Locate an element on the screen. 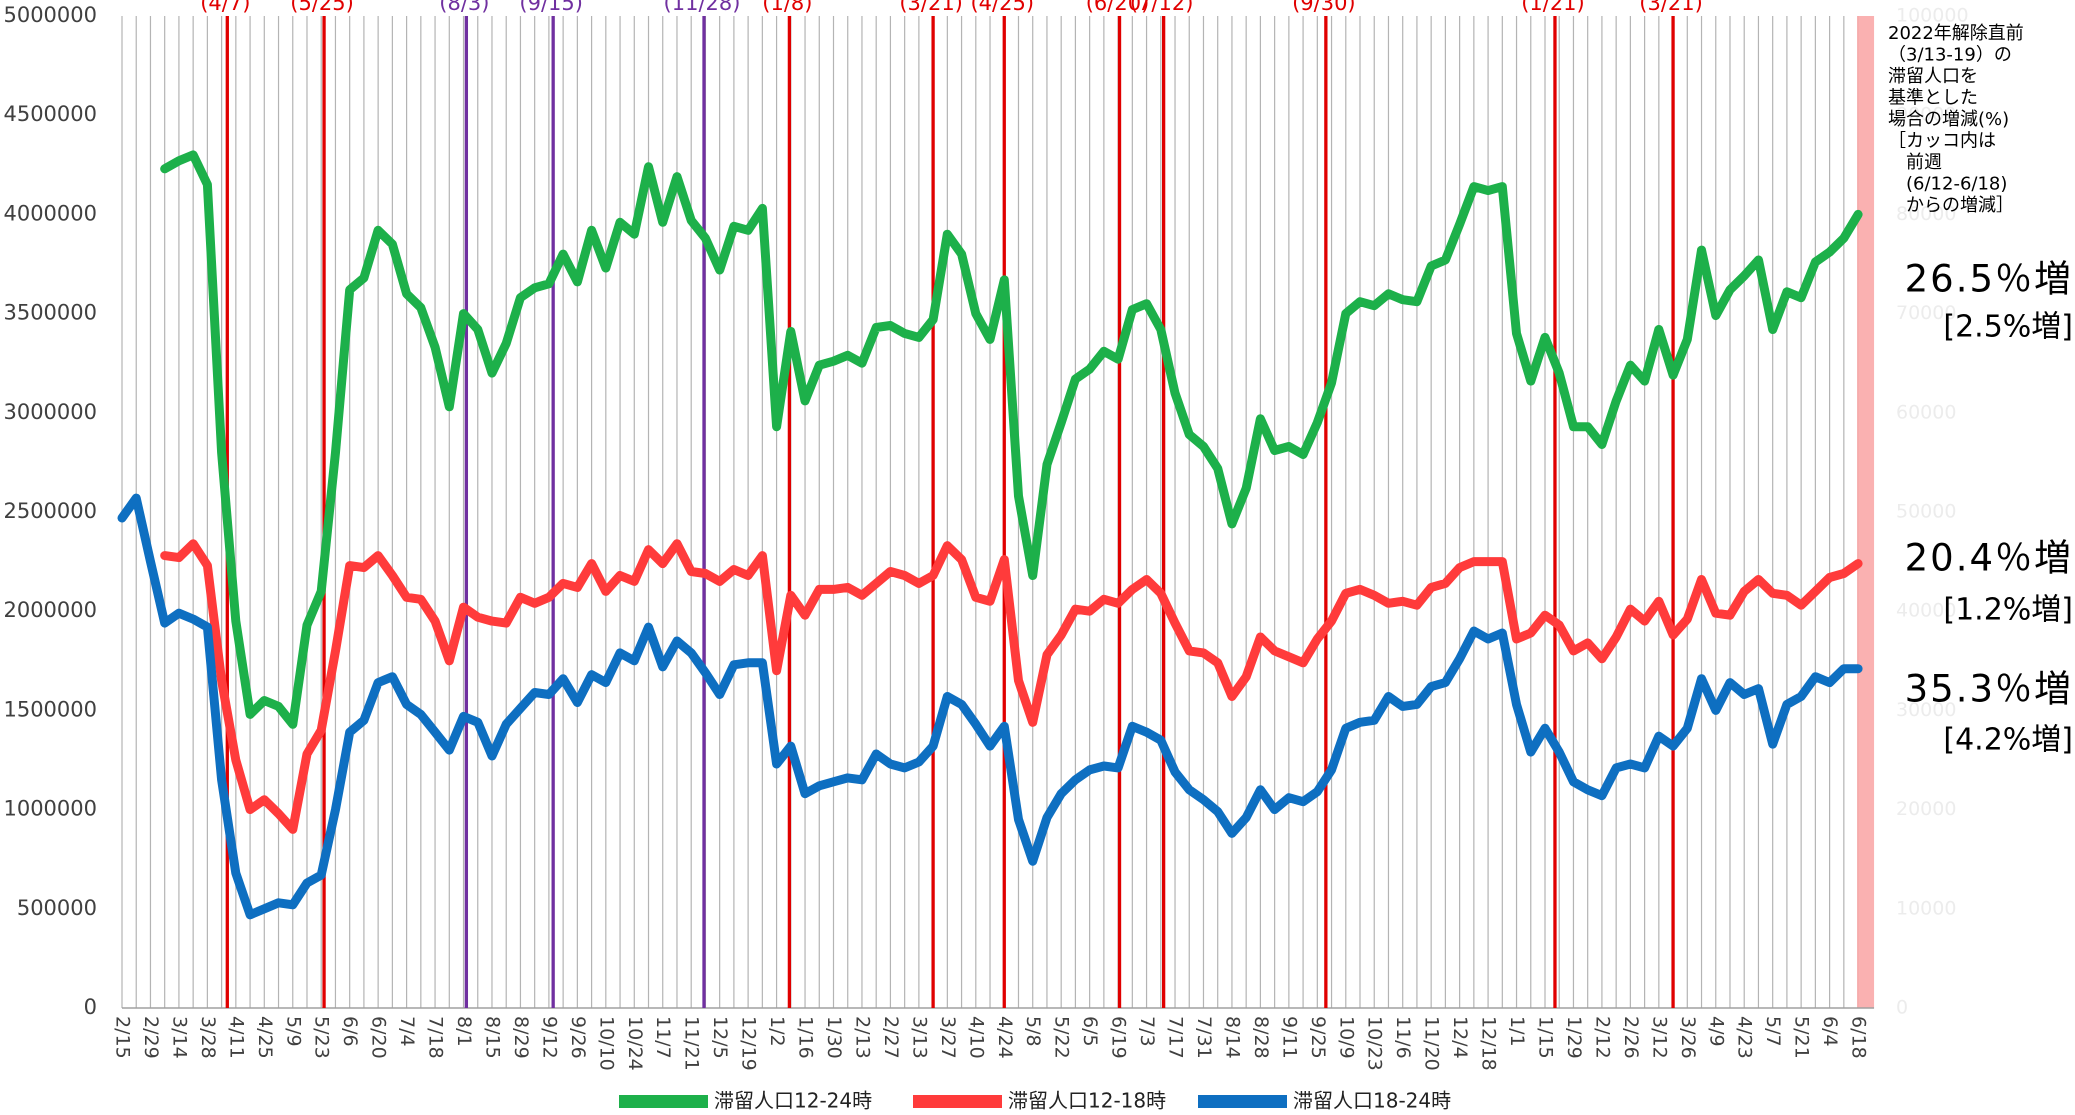 Image resolution: width=2075 pixels, height=1115 pixels. y-tick-label: 3500000 is located at coordinates (50, 313).